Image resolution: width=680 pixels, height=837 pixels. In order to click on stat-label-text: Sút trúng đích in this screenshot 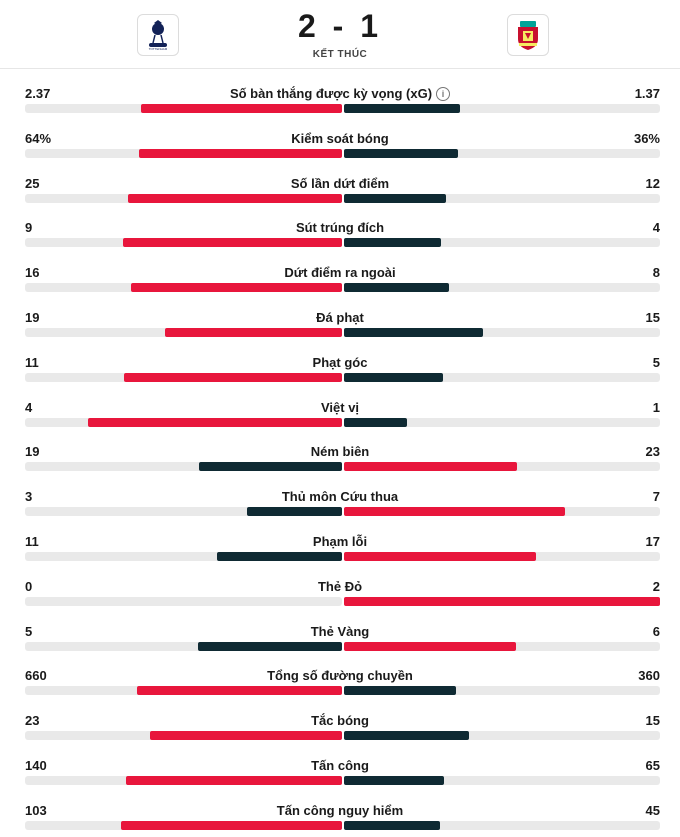, I will do `click(340, 228)`.